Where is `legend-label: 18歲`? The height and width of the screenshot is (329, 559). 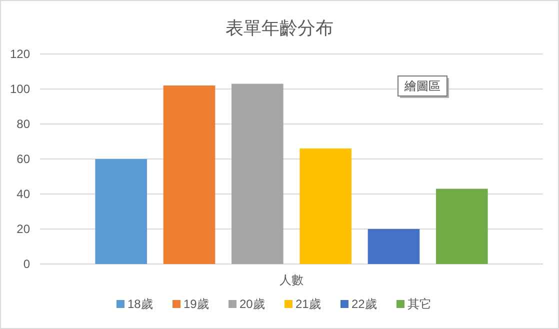 legend-label: 18歲 is located at coordinates (140, 304).